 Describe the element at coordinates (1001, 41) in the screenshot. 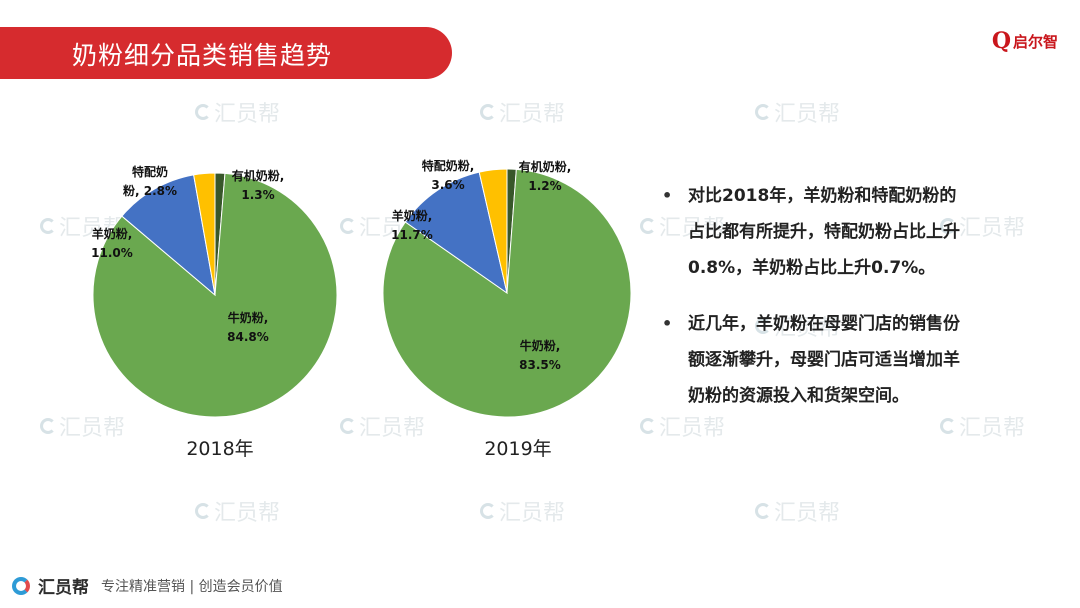

I see `brand-logo-mark: Q` at that location.